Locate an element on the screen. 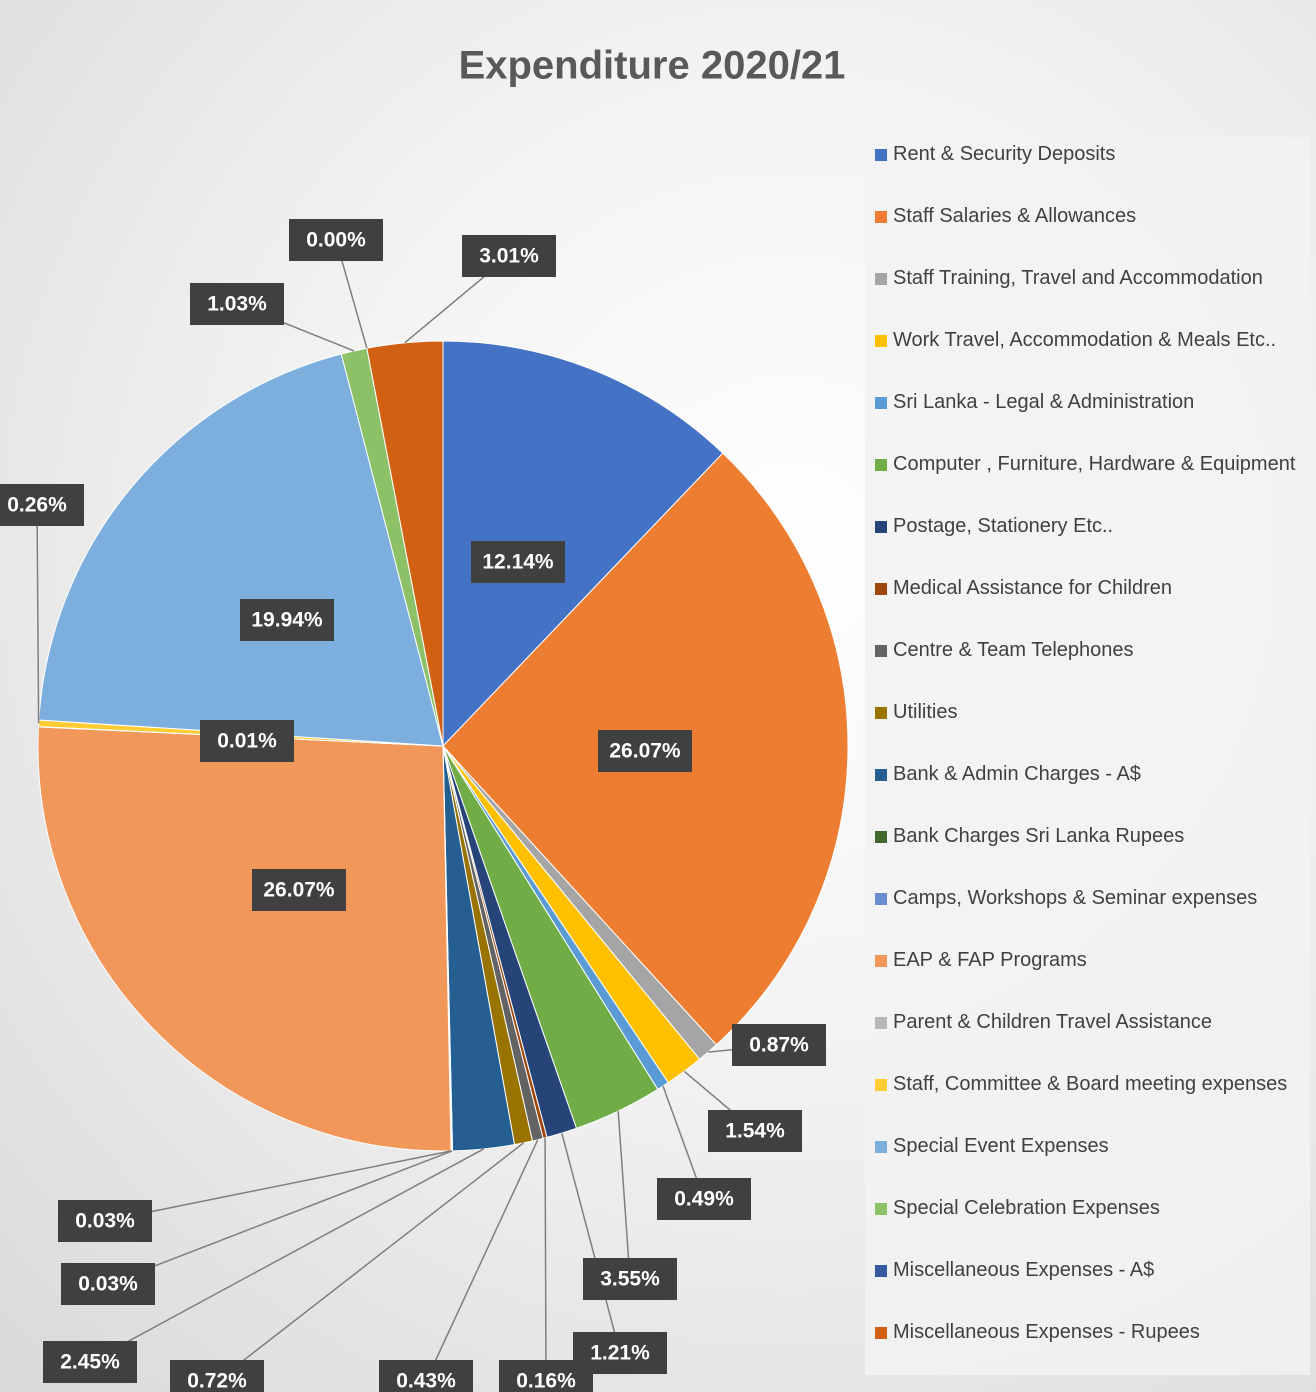 Image resolution: width=1316 pixels, height=1392 pixels. legend-item: Bank & Admin Charges - A$ is located at coordinates (1090, 774).